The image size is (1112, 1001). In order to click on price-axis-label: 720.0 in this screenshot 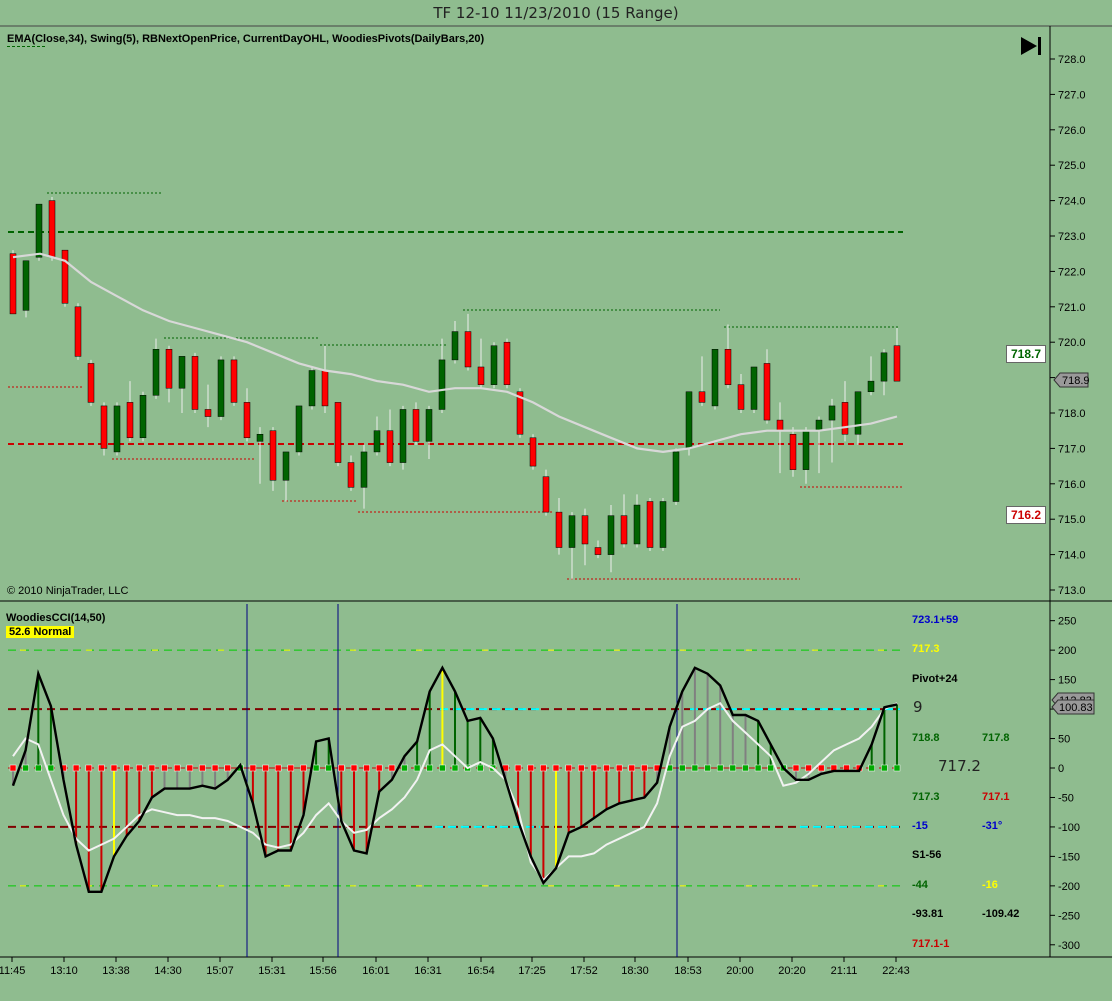, I will do `click(1072, 343)`.